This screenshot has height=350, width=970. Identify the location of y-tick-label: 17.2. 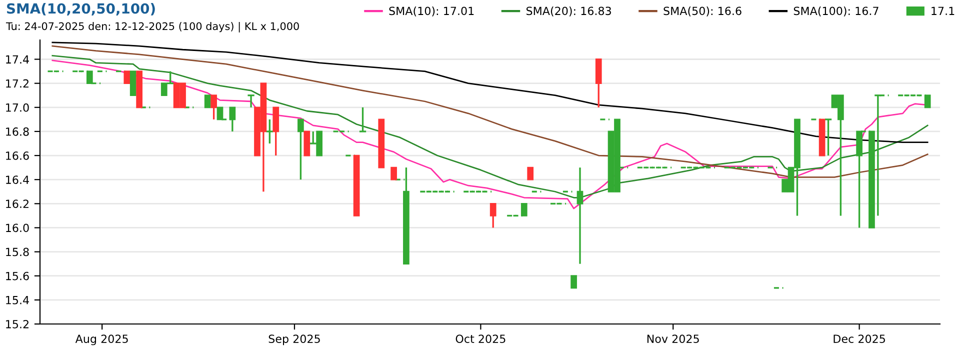
(17, 83).